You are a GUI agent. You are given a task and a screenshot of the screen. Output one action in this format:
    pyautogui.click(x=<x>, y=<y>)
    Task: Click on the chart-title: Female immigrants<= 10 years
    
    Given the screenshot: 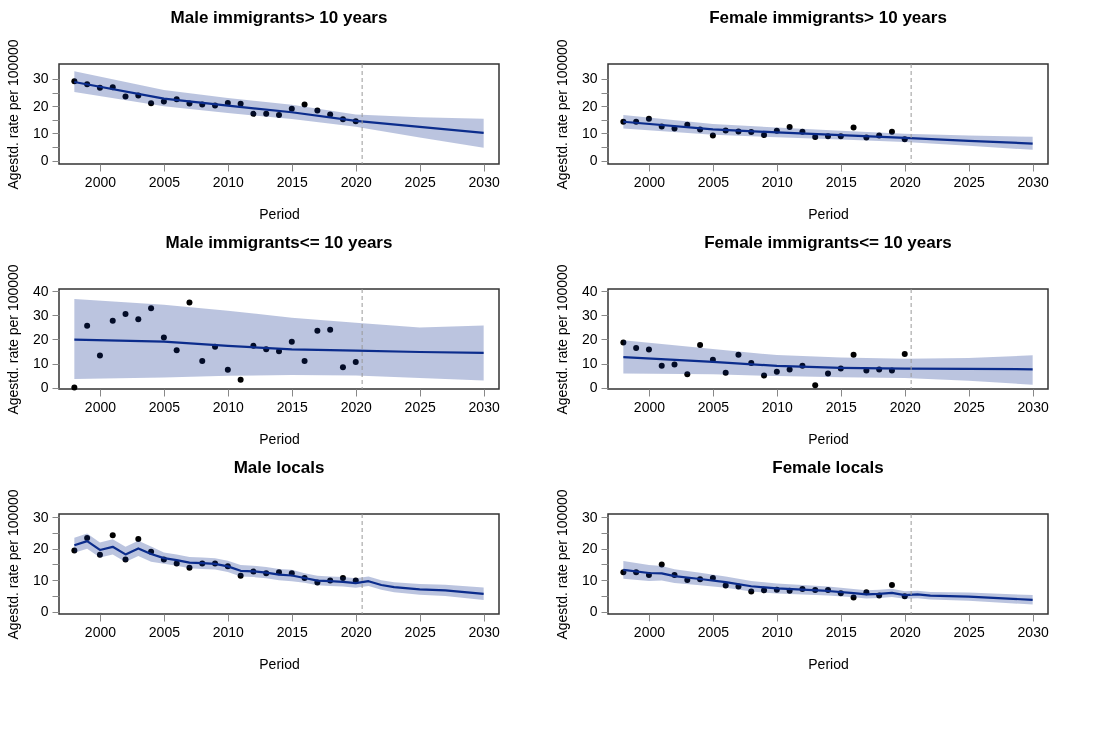 What is the action you would take?
    pyautogui.click(x=828, y=242)
    